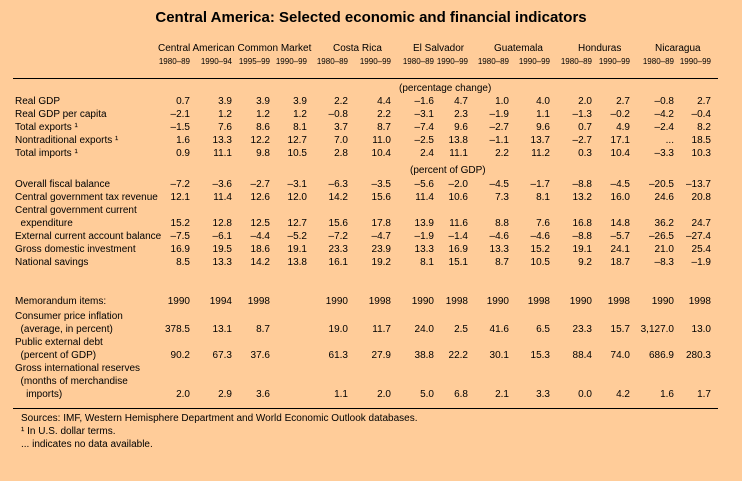 This screenshot has height=481, width=742. Describe the element at coordinates (381, 329) in the screenshot. I see `cell-value: 11.7` at that location.